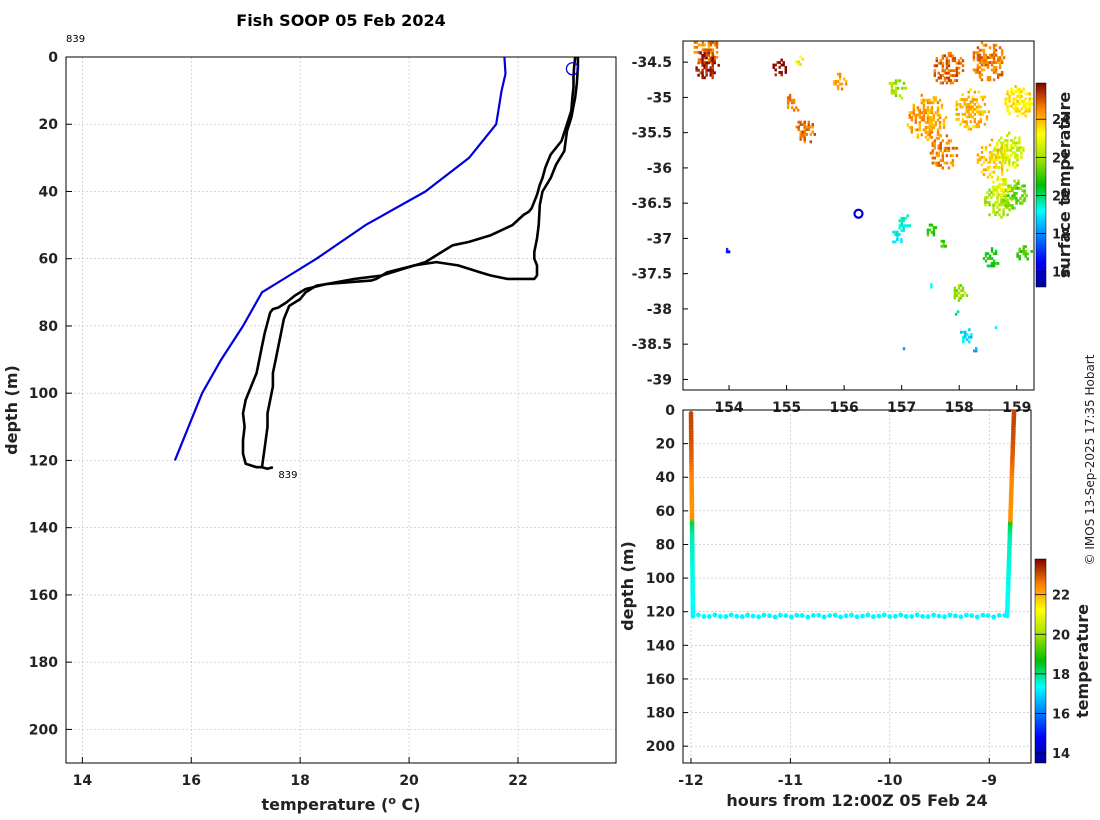  Describe the element at coordinates (666, 445) in the screenshot. I see `track-y-tick-label: 20` at that location.